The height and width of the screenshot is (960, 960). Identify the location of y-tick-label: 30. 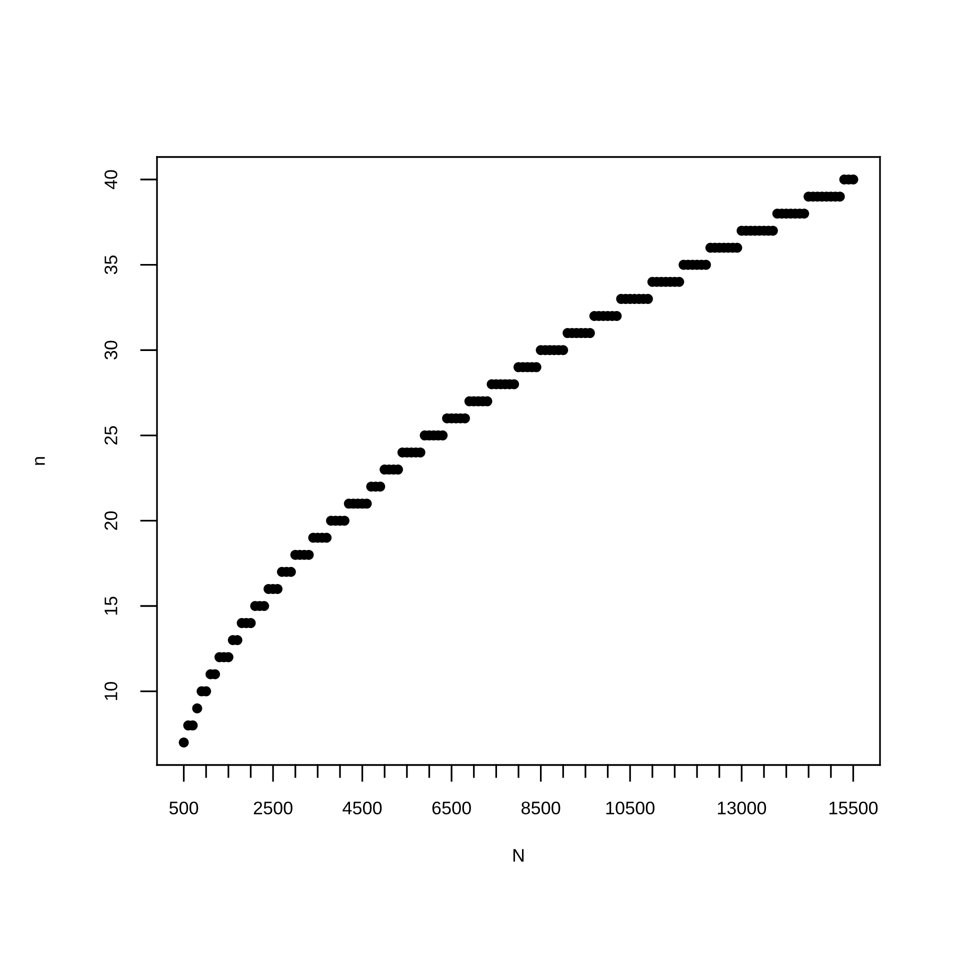
(111, 350).